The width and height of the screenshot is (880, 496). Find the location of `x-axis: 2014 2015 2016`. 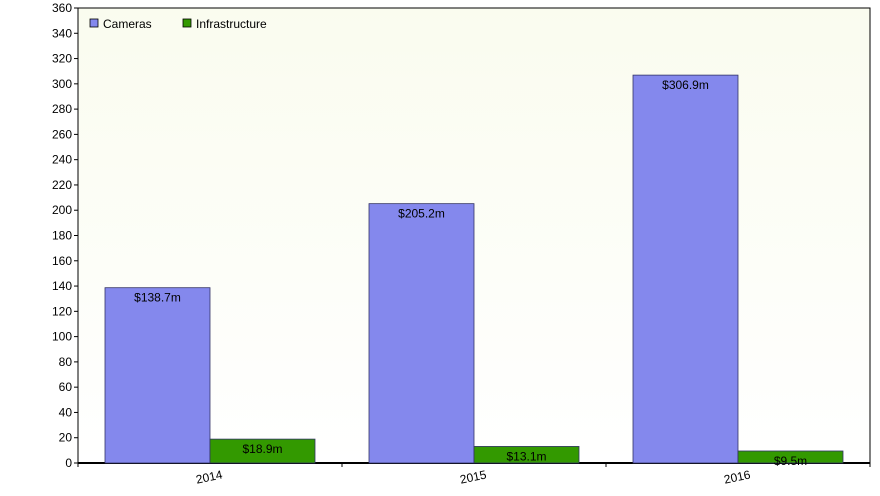

x-axis: 2014 2015 2016 is located at coordinates (474, 474).